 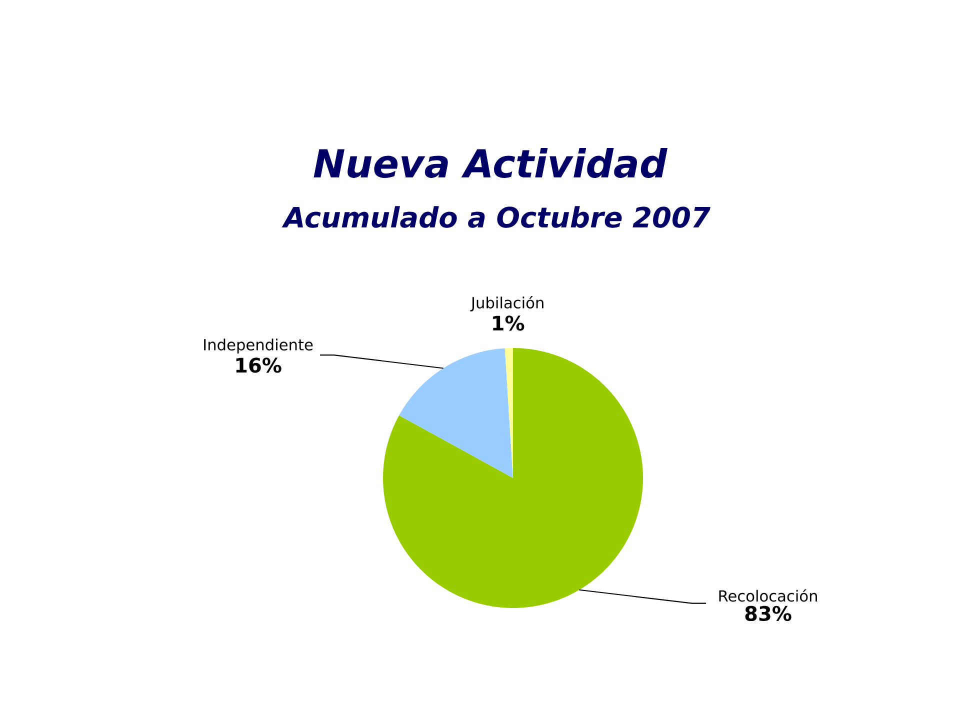 I want to click on data-label: 1%, so click(x=508, y=323).